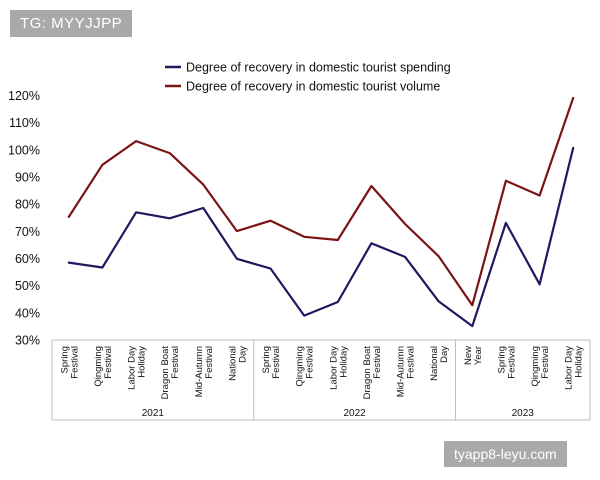 The image size is (600, 480). What do you see at coordinates (27, 259) in the screenshot?
I see `y-tick-label: 60%` at bounding box center [27, 259].